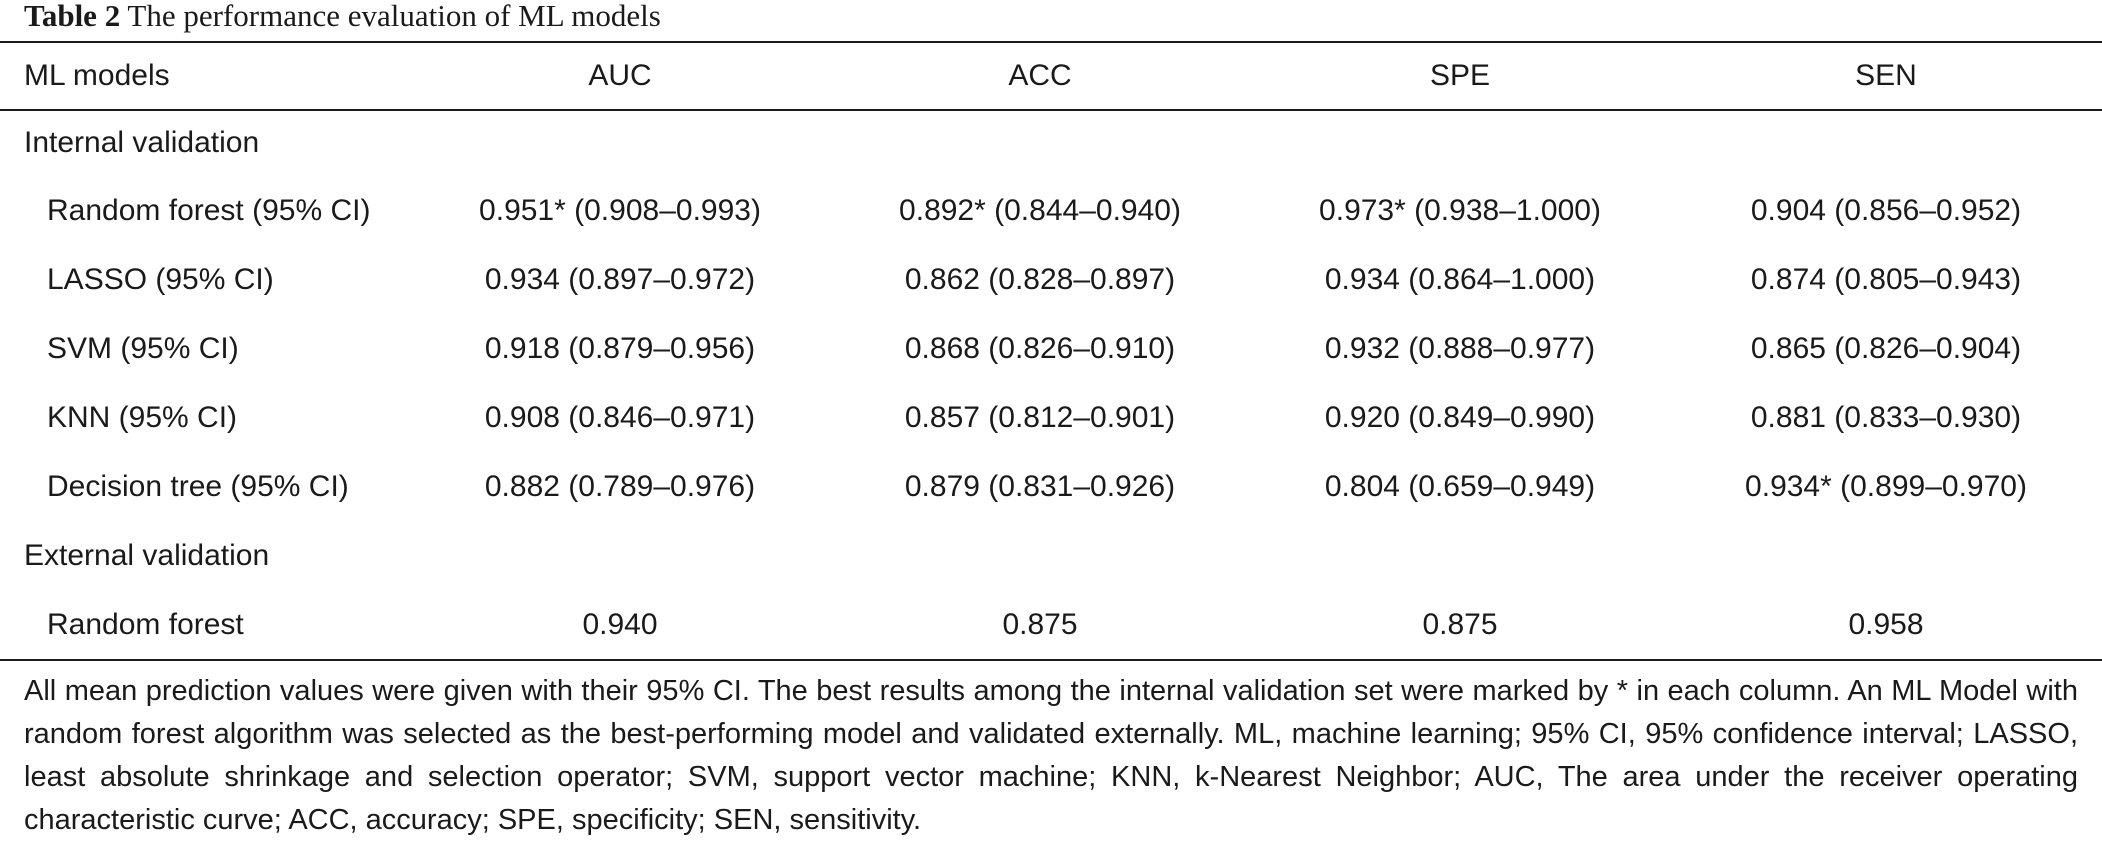 This screenshot has width=2102, height=847. I want to click on sen-value: 0.934* (0.899–0.970), so click(1886, 486).